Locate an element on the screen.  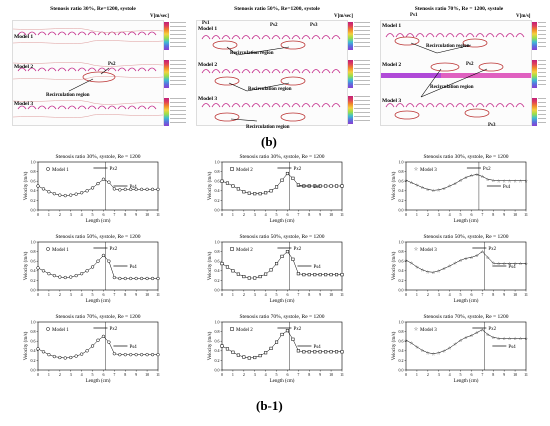
flow-vectors is located at coordinates (88, 73).